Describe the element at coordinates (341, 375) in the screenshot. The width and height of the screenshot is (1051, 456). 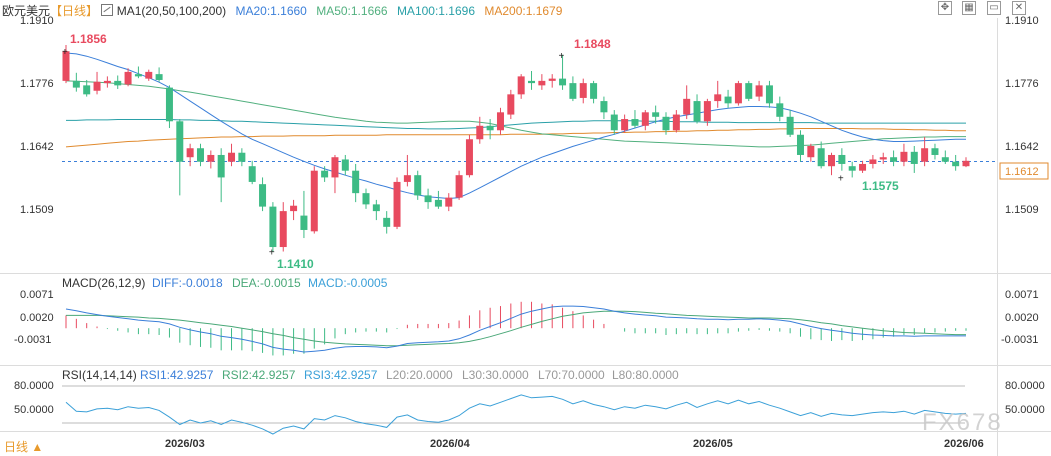
I see `rsi3-value: RSI3:42.9257` at that location.